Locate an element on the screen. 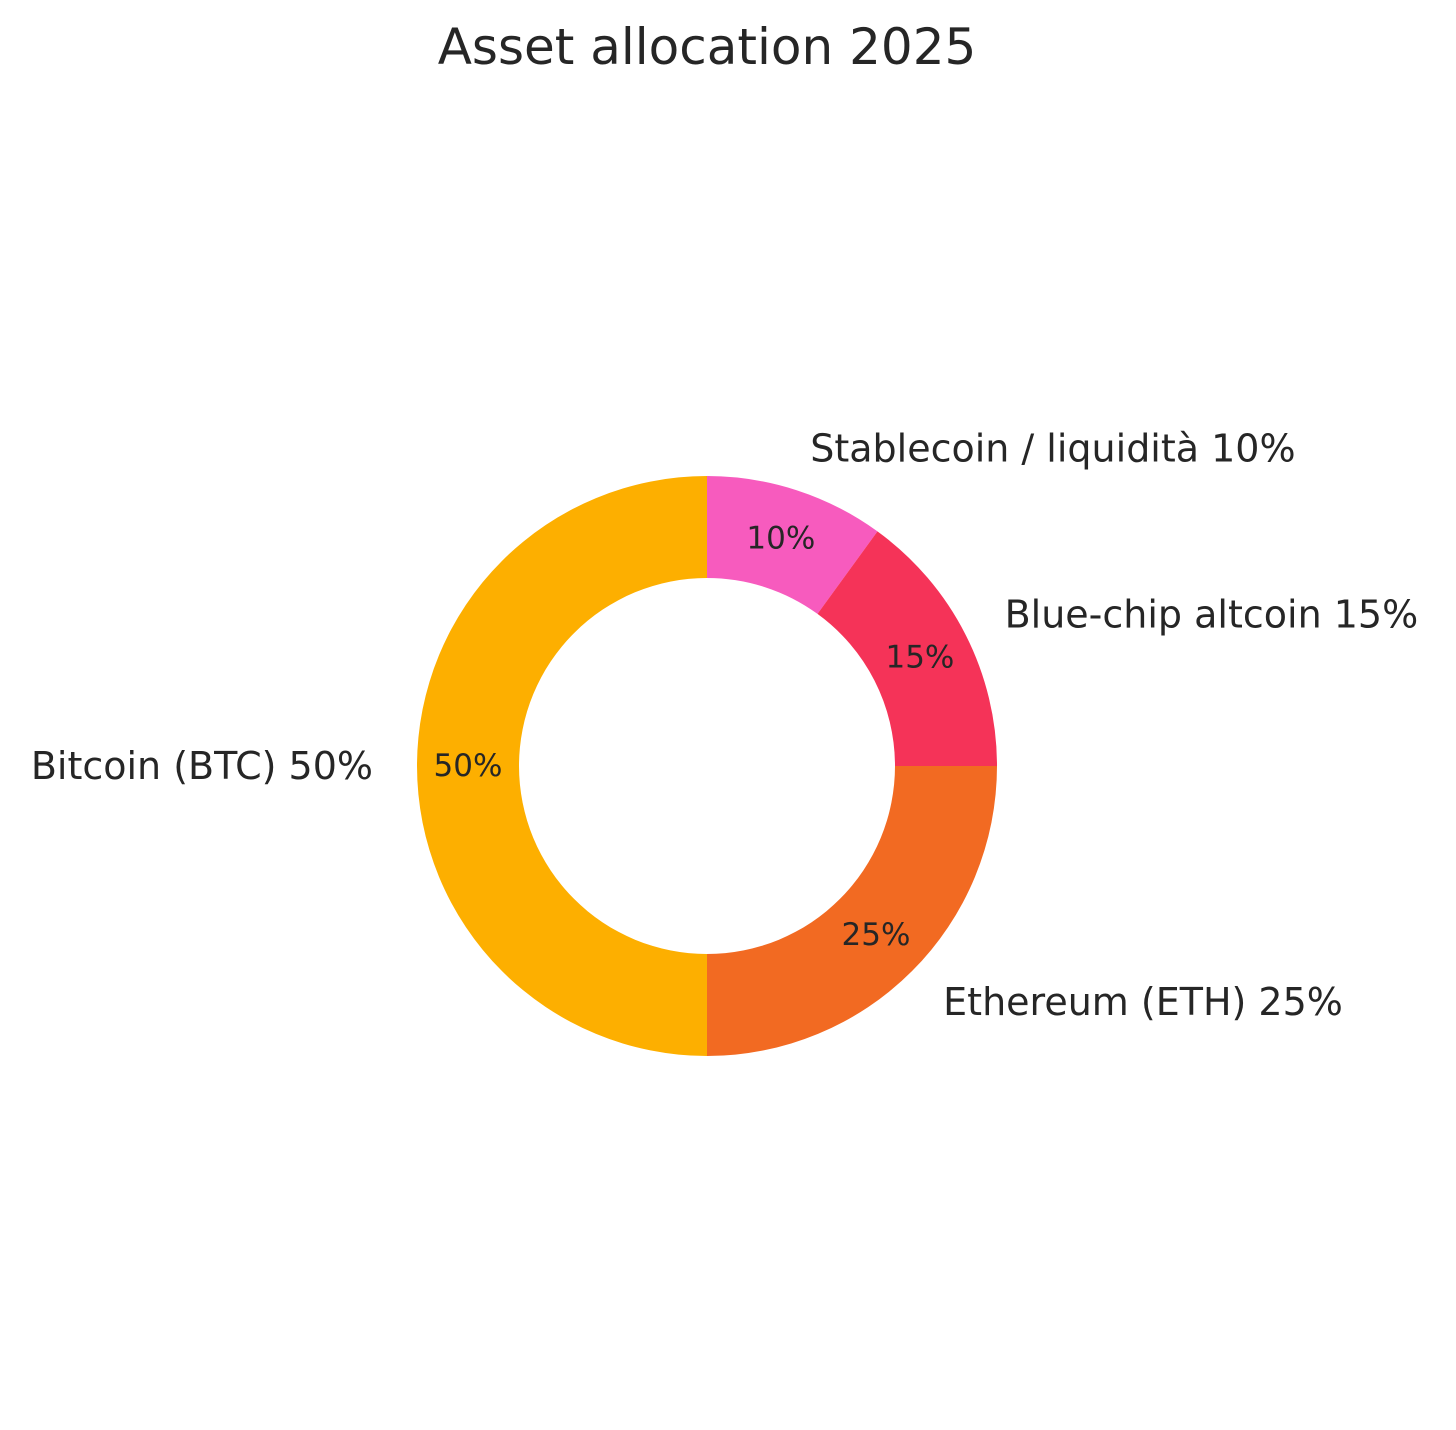 This screenshot has width=1456, height=1430. slice-stablecoin-liquidit is located at coordinates (792, 545).